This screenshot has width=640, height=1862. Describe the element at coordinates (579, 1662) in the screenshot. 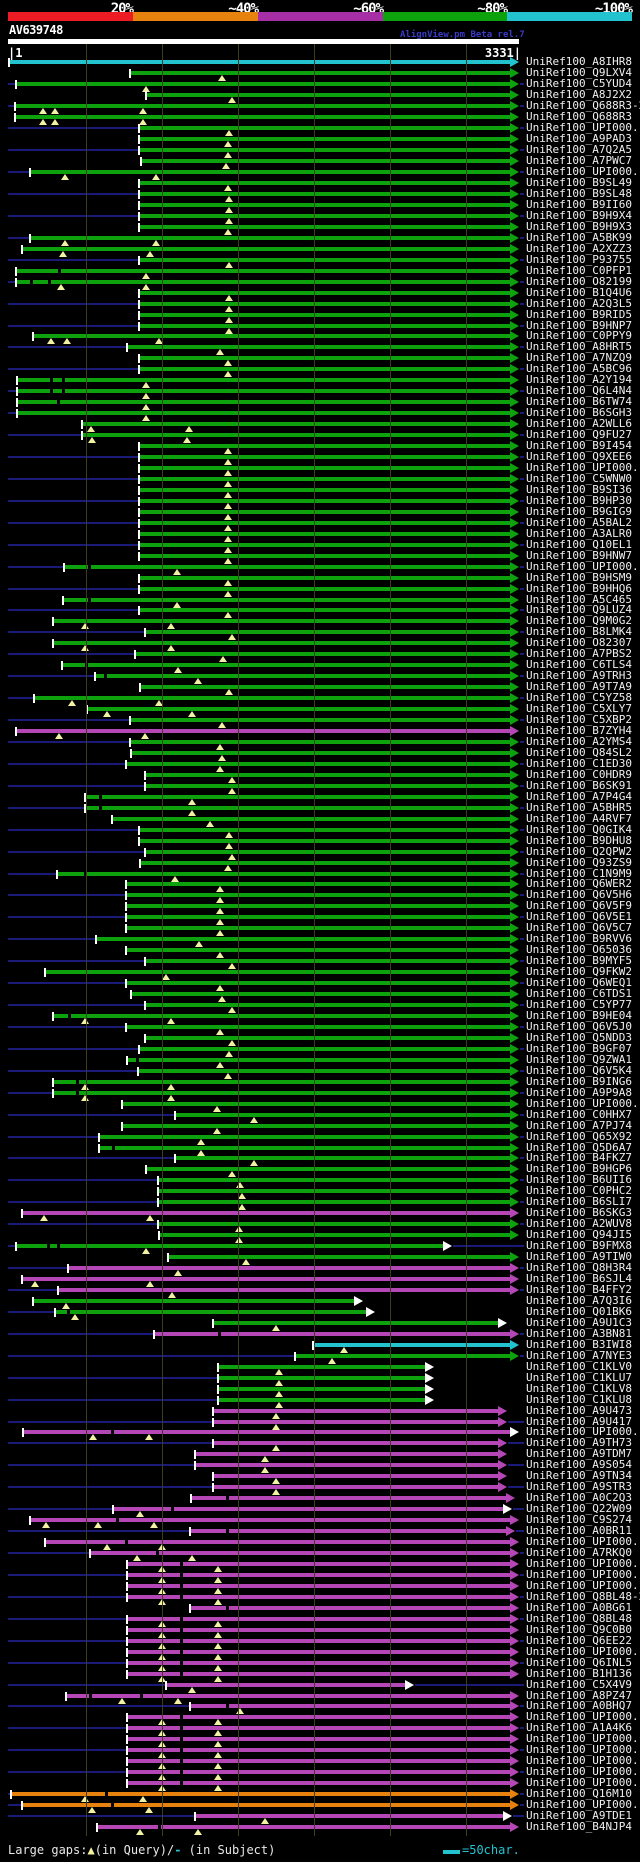

I see `hit-label: UniRef100_Q6INL5` at that location.